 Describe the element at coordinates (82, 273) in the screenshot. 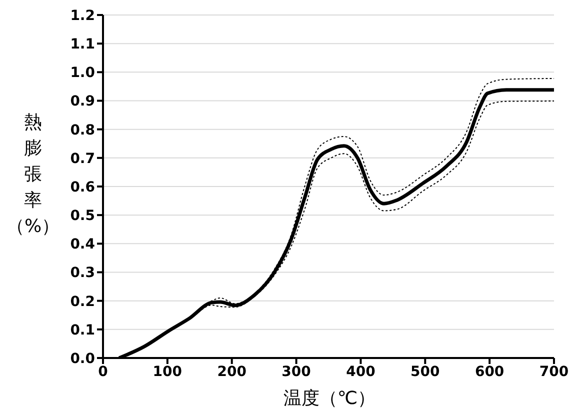

I see `y-tick-label: 0.3` at that location.